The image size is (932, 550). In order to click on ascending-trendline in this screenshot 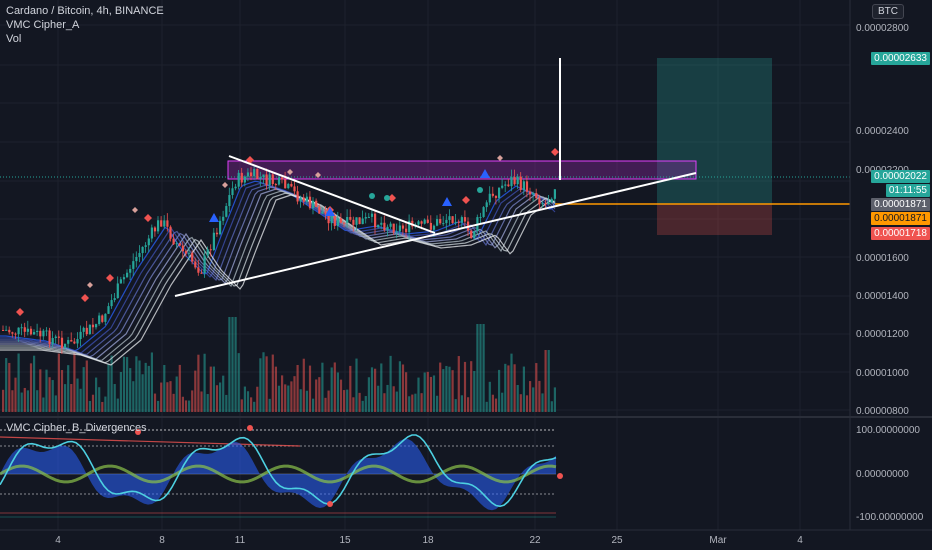, I will do `click(435, 234)`.